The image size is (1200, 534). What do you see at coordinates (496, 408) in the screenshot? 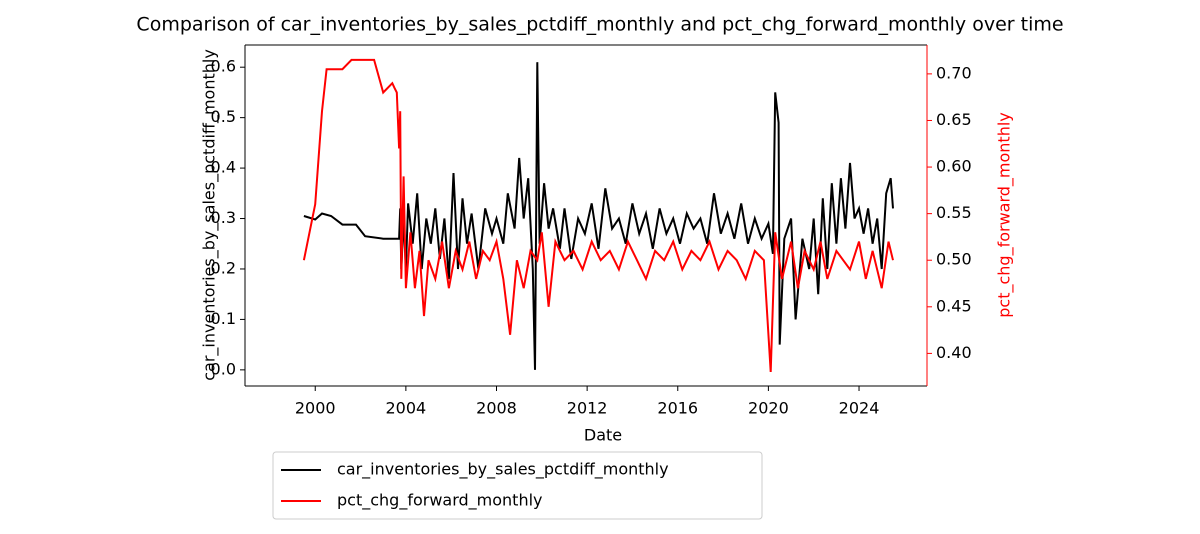
I see `x-tick-label: 2008` at bounding box center [496, 408].